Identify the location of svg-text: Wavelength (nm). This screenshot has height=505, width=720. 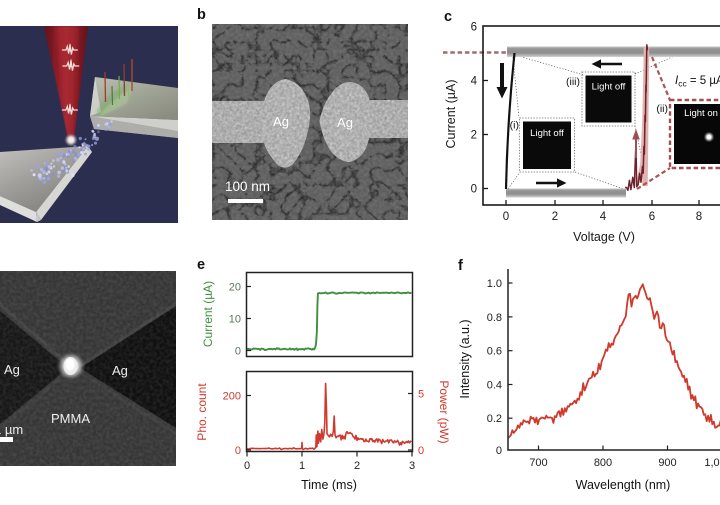
(623, 485).